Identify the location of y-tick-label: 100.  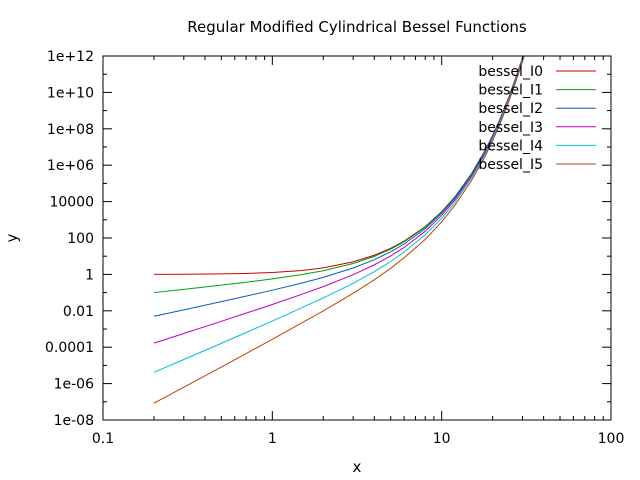
(80, 239).